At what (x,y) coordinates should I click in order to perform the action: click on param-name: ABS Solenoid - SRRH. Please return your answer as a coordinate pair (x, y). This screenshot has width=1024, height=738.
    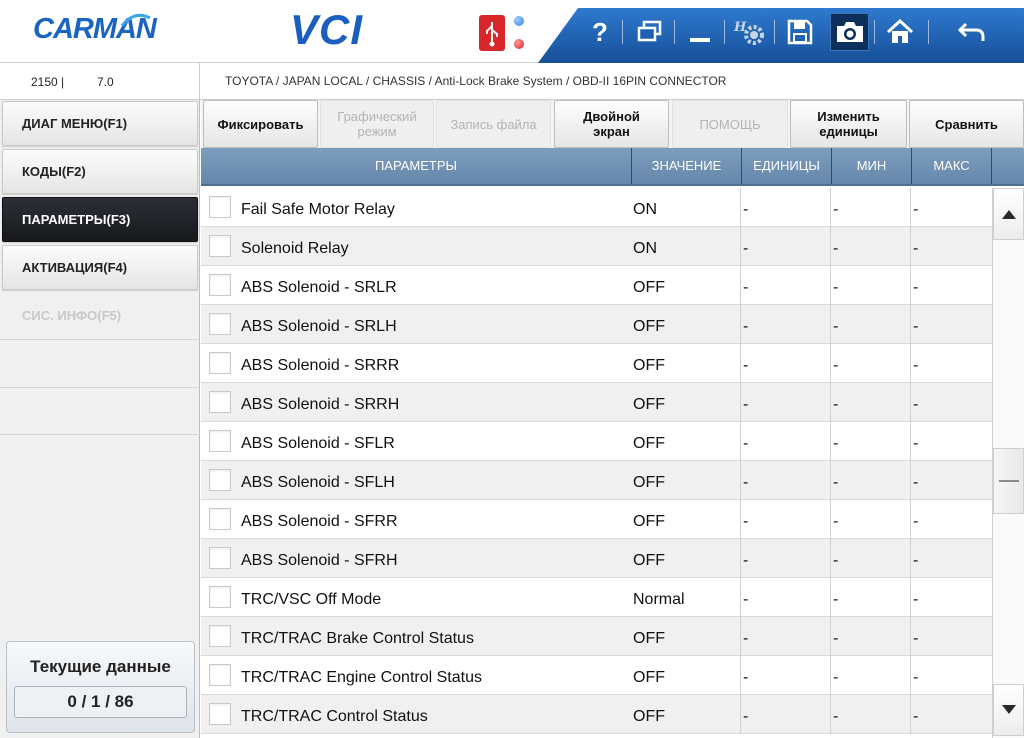
    Looking at the image, I should click on (320, 404).